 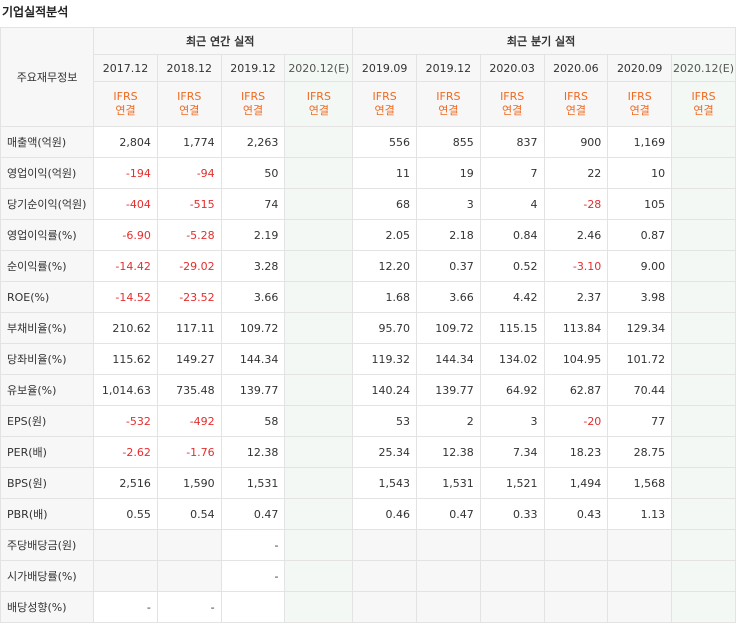 I want to click on quarterly-group-header: 최근 분기 실적, so click(x=544, y=41).